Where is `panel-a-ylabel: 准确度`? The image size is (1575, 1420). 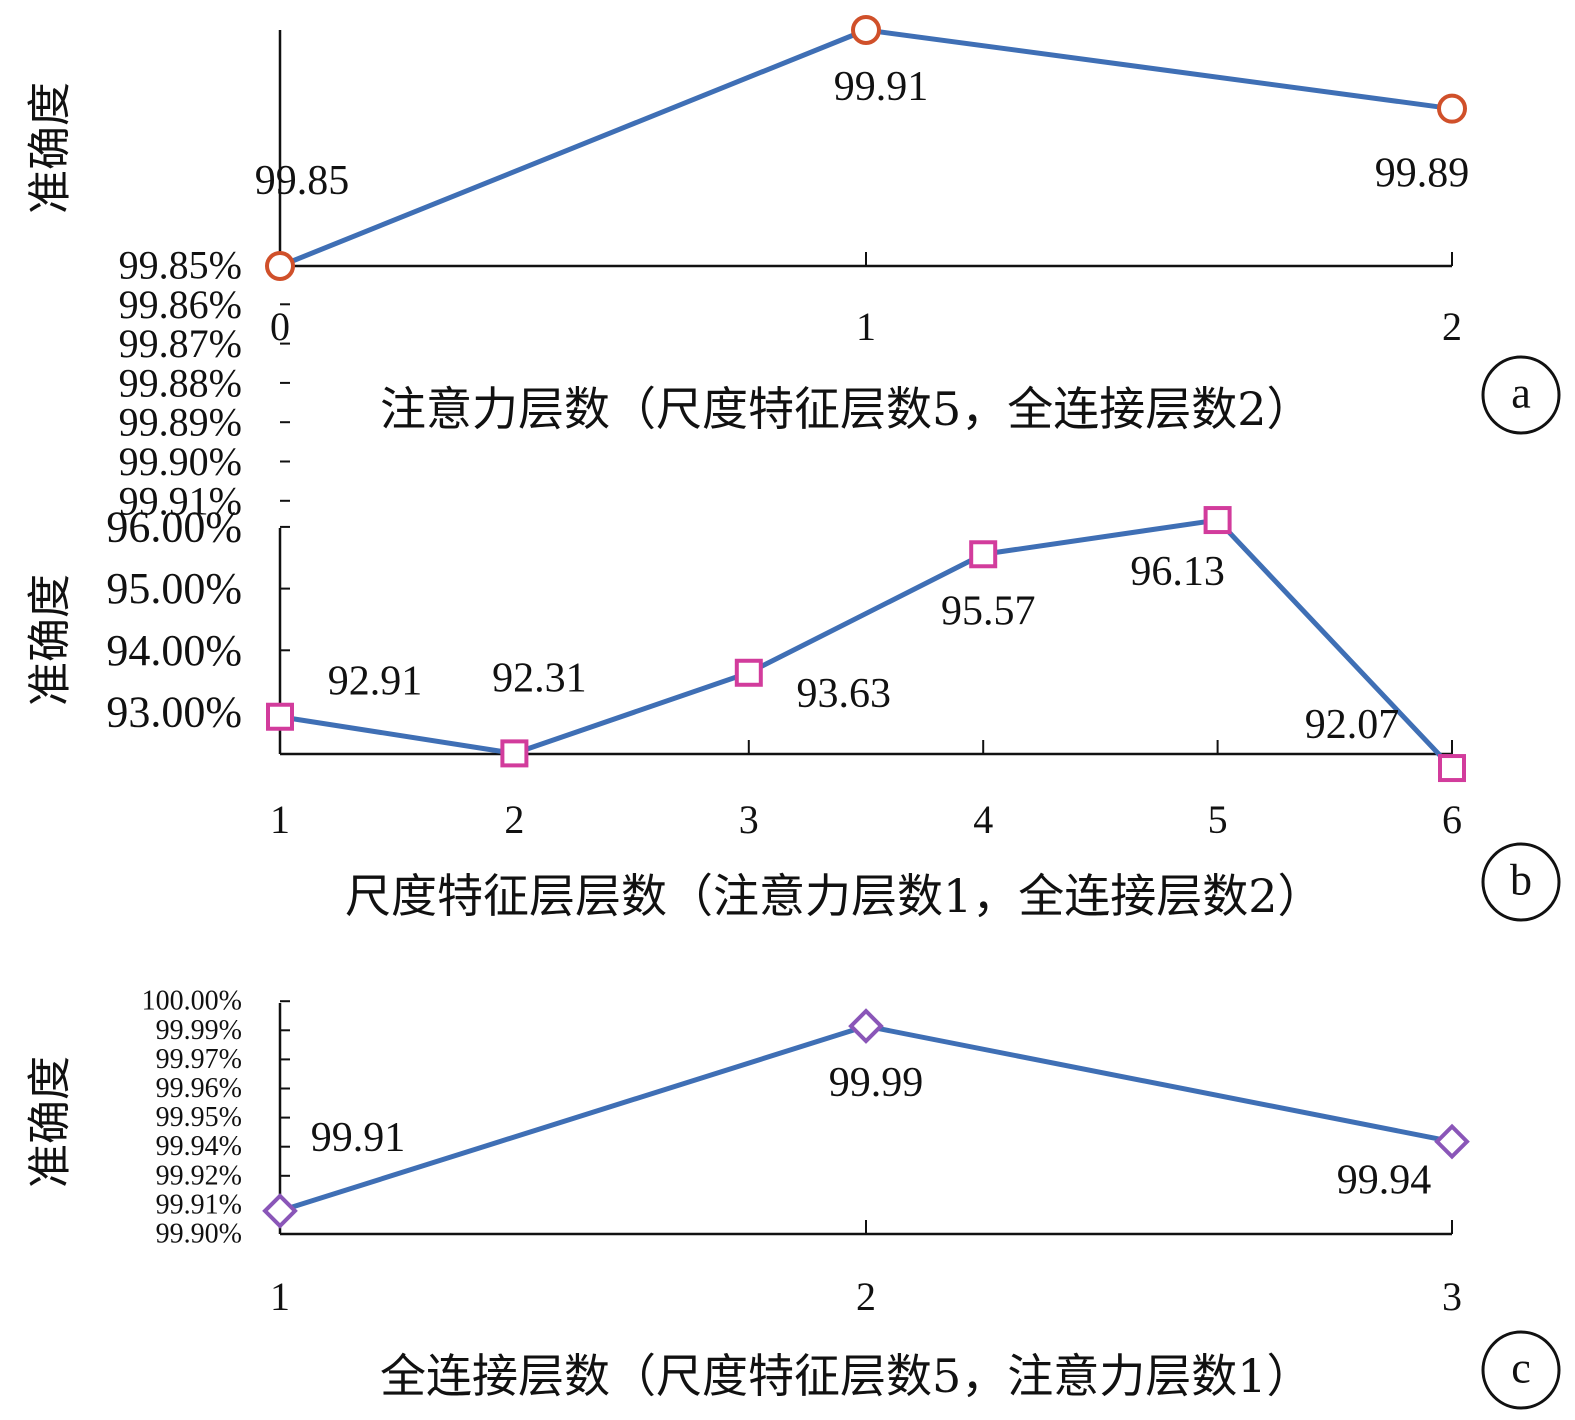 panel-a-ylabel: 准确度 is located at coordinates (50, 148).